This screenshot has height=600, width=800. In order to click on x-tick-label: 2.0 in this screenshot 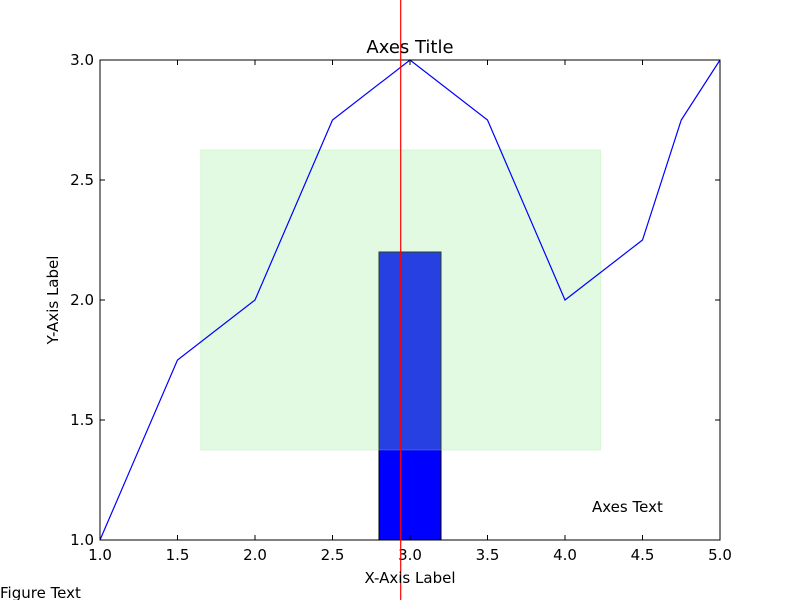, I will do `click(255, 555)`.